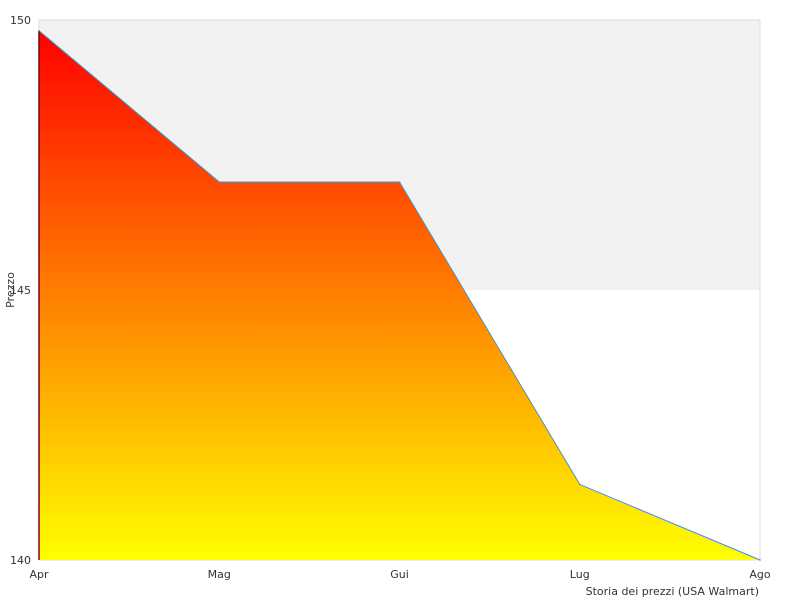 The image size is (800, 600). What do you see at coordinates (580, 574) in the screenshot?
I see `x-tick-label-lug: Lug` at bounding box center [580, 574].